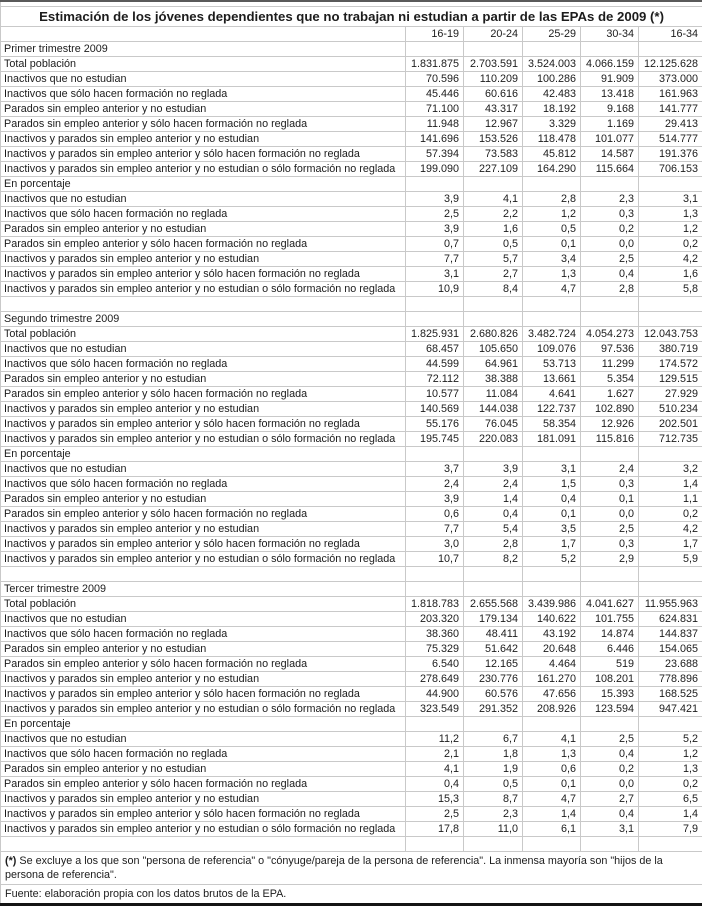 The width and height of the screenshot is (702, 906). I want to click on table-row: Primer trimestre 2009, so click(351, 49).